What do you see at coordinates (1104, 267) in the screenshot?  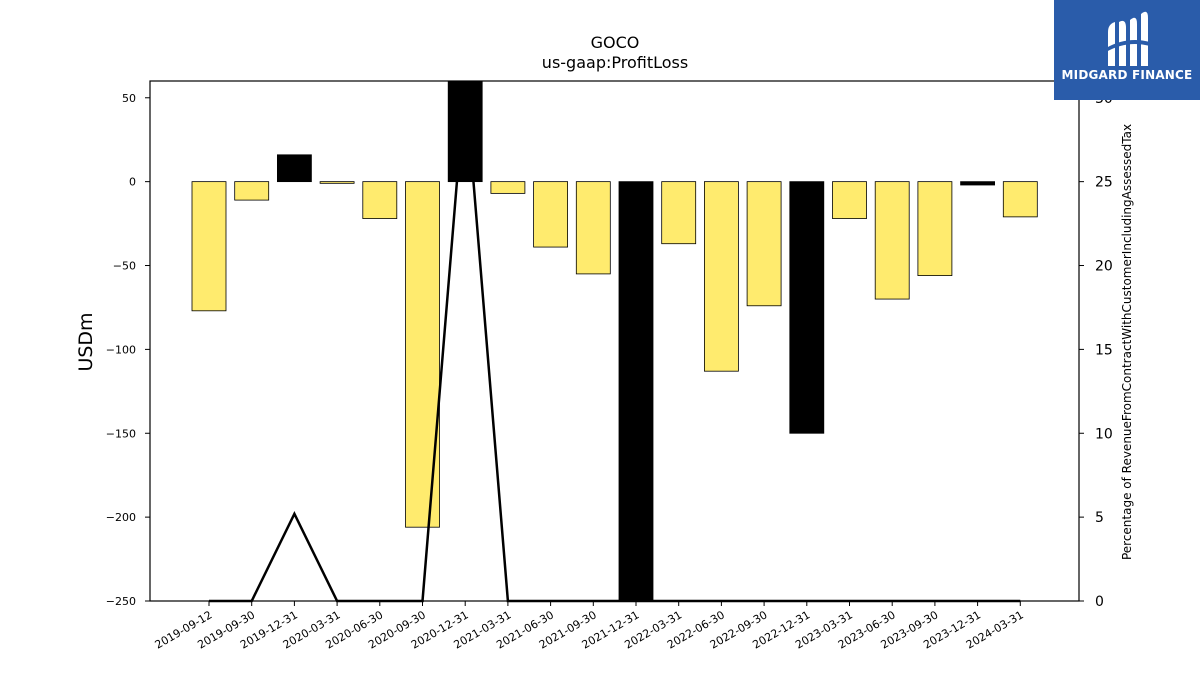 I see `y2-tick-label: 20` at bounding box center [1104, 267].